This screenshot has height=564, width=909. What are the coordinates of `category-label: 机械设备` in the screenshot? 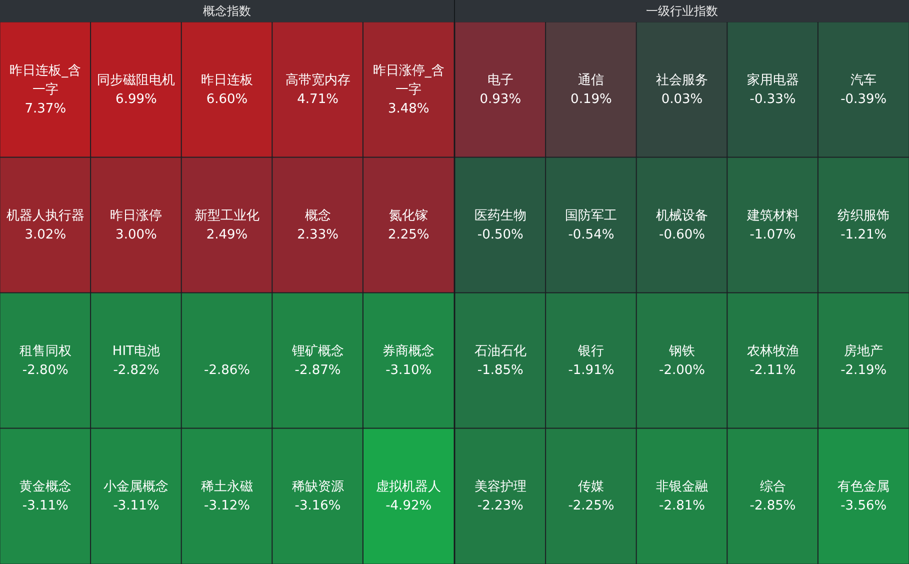 It's located at (682, 216).